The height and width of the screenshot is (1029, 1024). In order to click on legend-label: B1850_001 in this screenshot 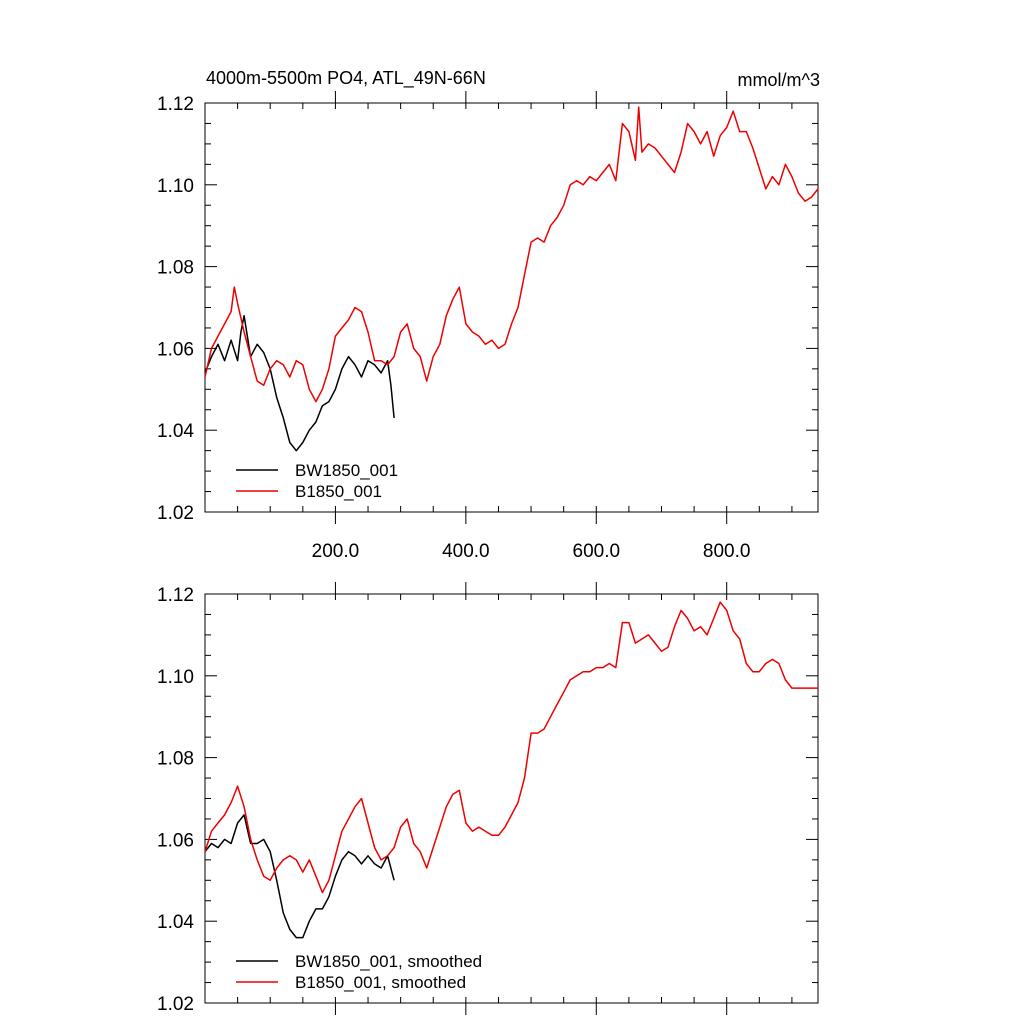, I will do `click(338, 491)`.